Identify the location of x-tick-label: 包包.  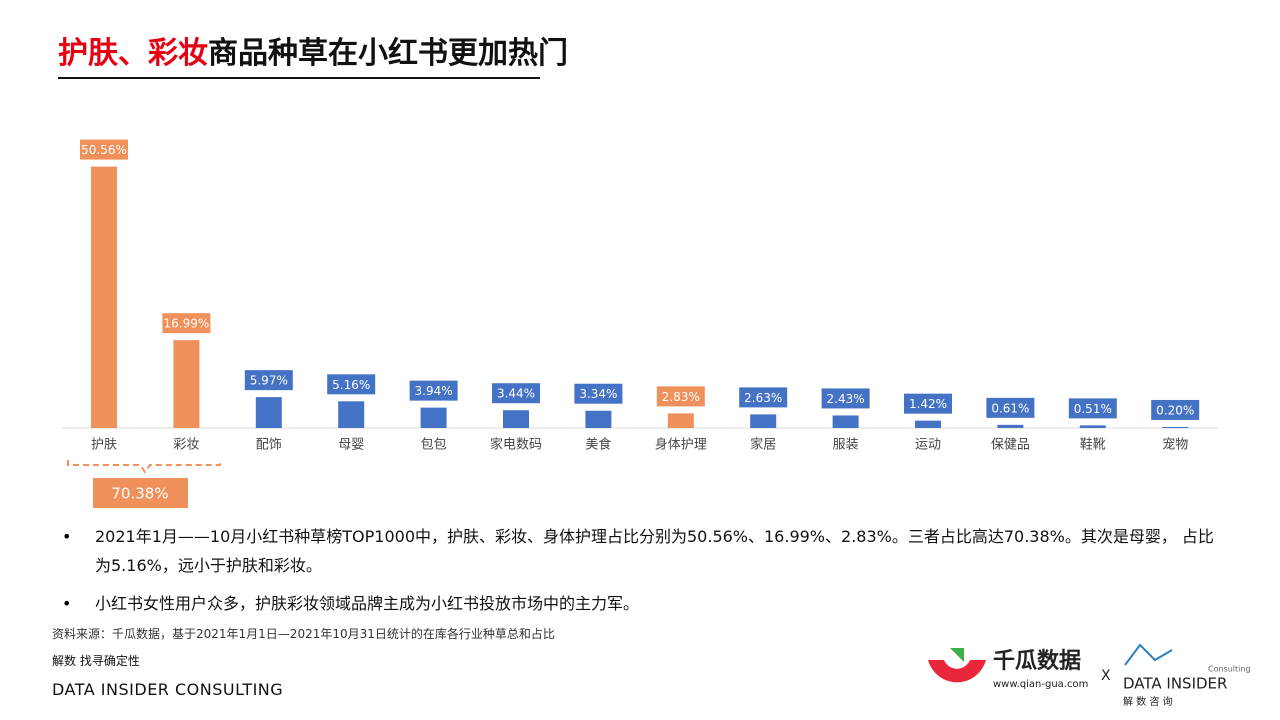
(434, 445).